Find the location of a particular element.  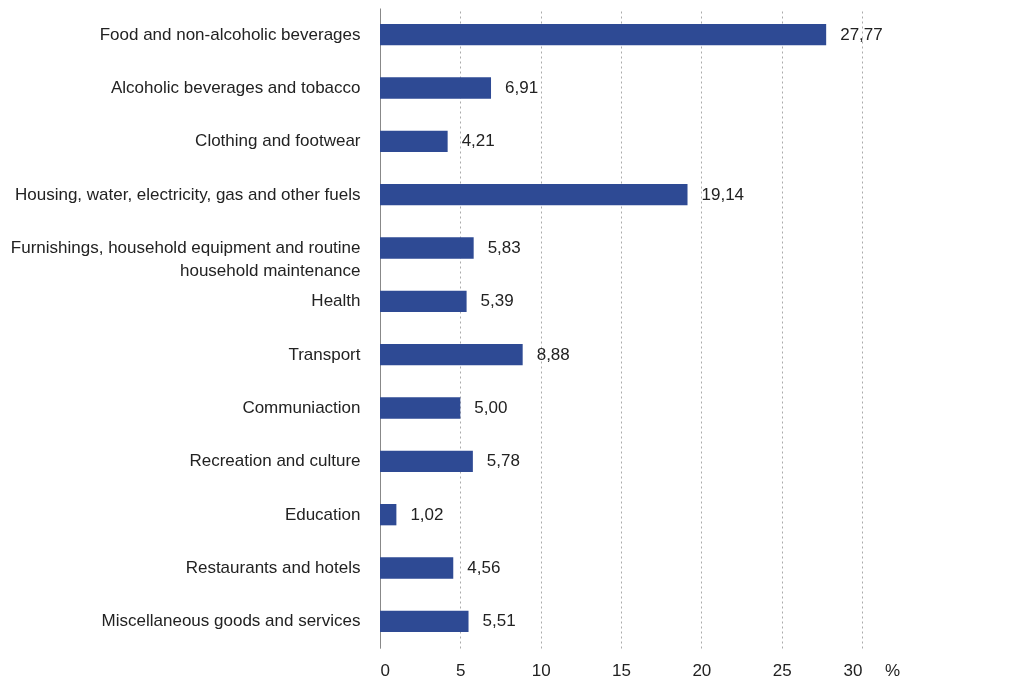

data-label: 6,91 is located at coordinates (522, 87).